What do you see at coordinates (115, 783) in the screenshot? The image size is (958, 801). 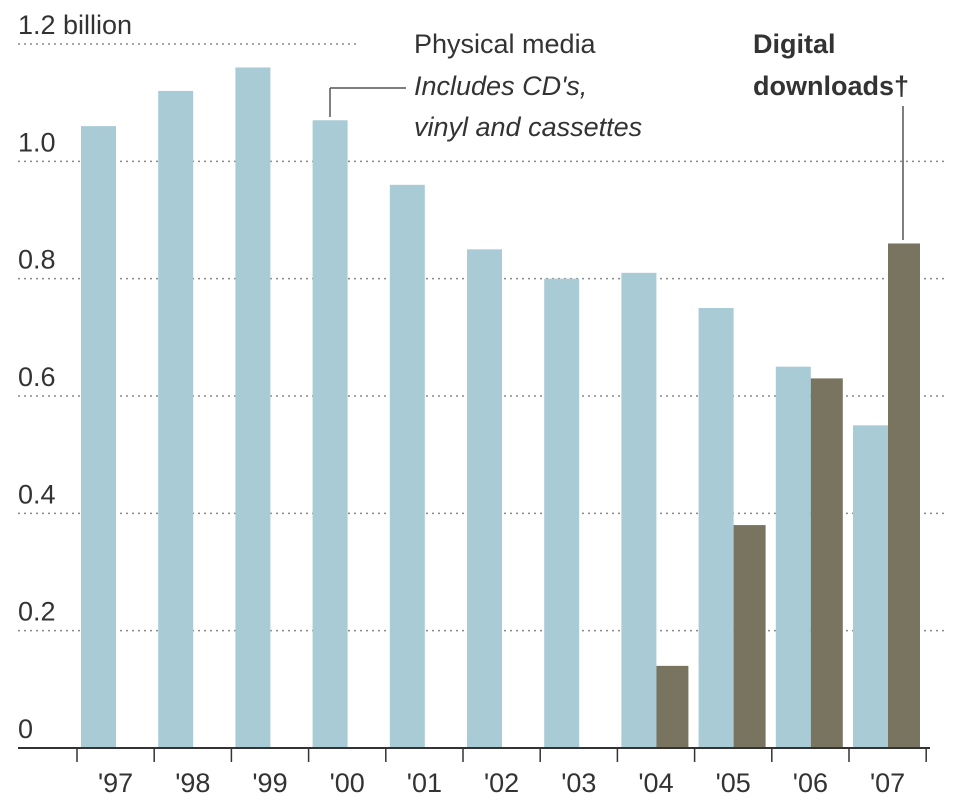 I see `x-tick-label: '97` at bounding box center [115, 783].